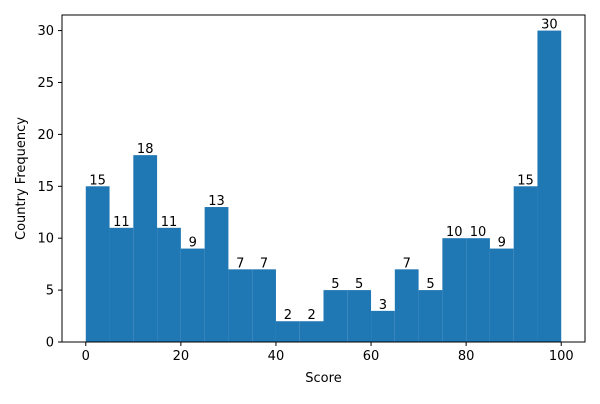 The image size is (600, 404). Describe the element at coordinates (45, 239) in the screenshot. I see `y-tick-label: 10` at that location.